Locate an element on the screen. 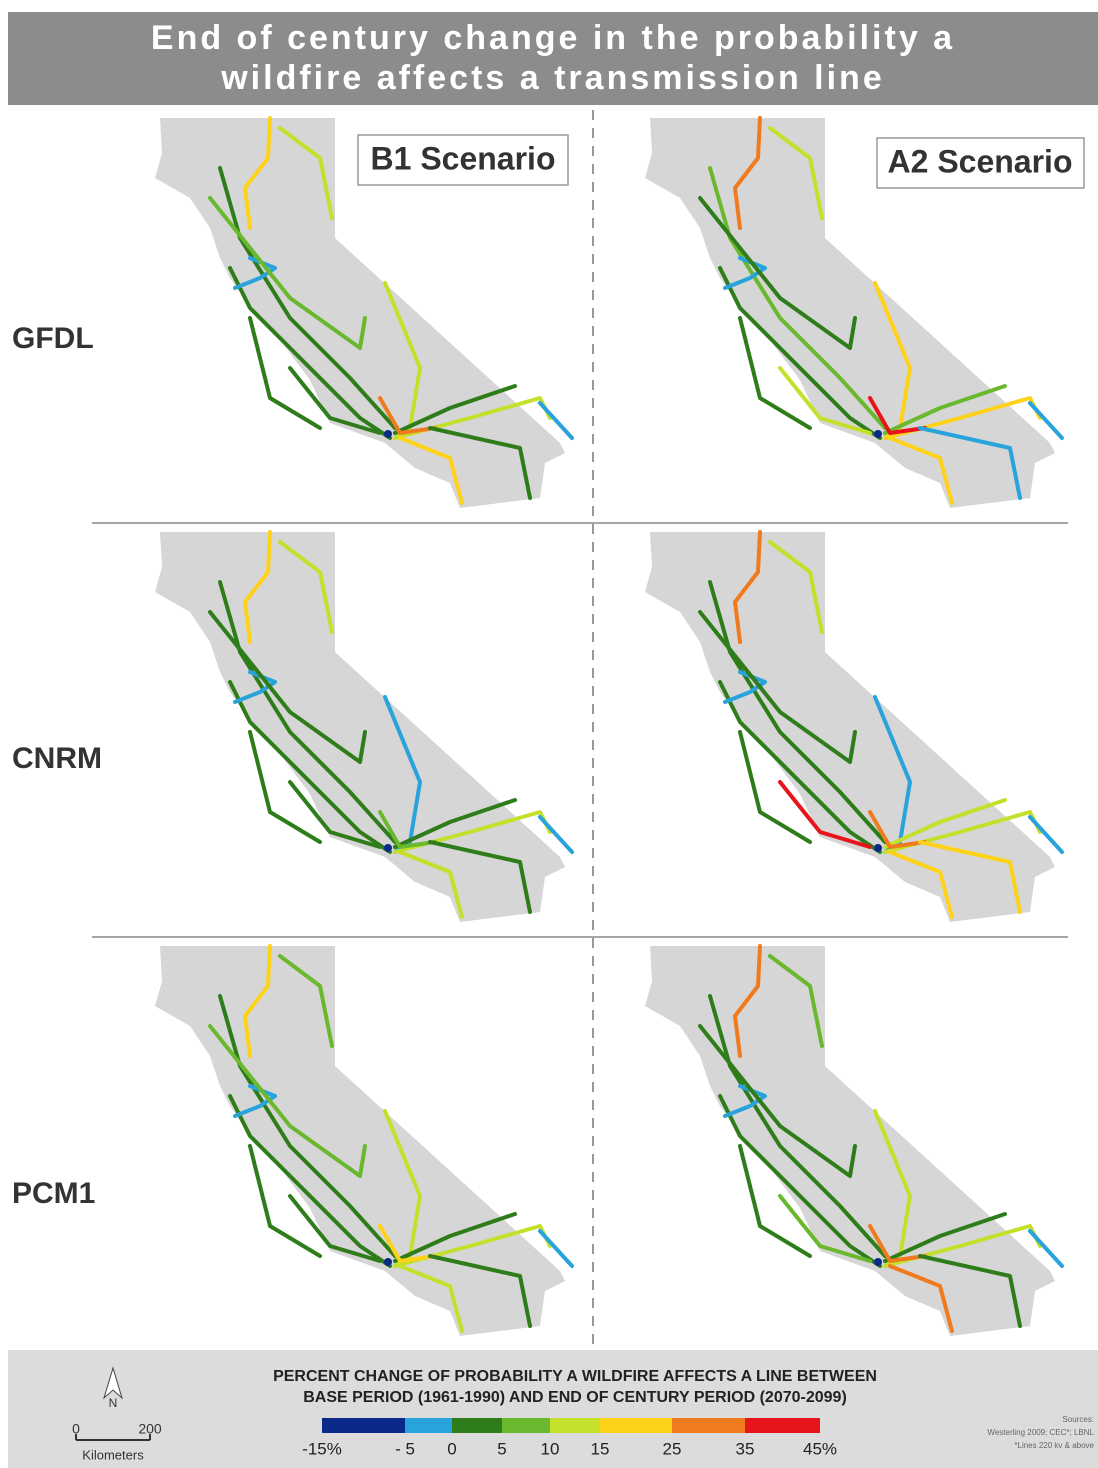 This screenshot has height=1468, width=1098. sources: *Lines 220 kv & above is located at coordinates (1054, 1445).